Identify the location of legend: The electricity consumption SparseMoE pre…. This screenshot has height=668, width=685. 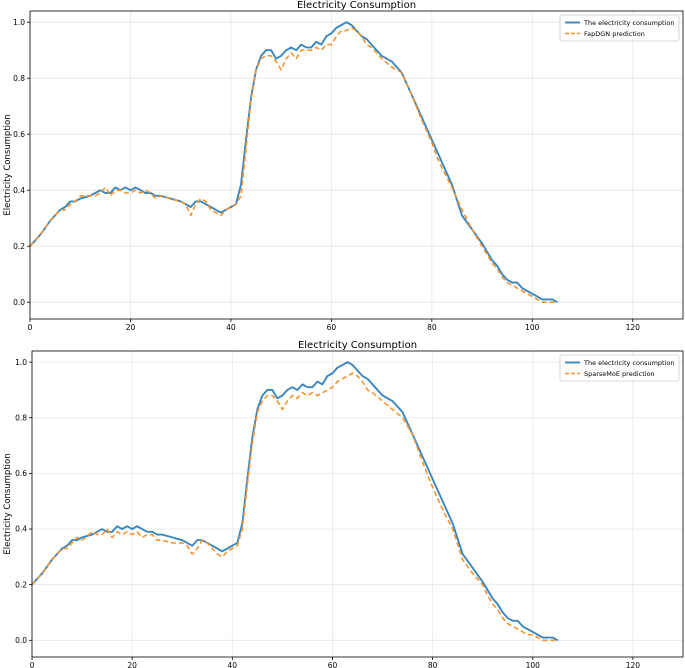
(619, 368).